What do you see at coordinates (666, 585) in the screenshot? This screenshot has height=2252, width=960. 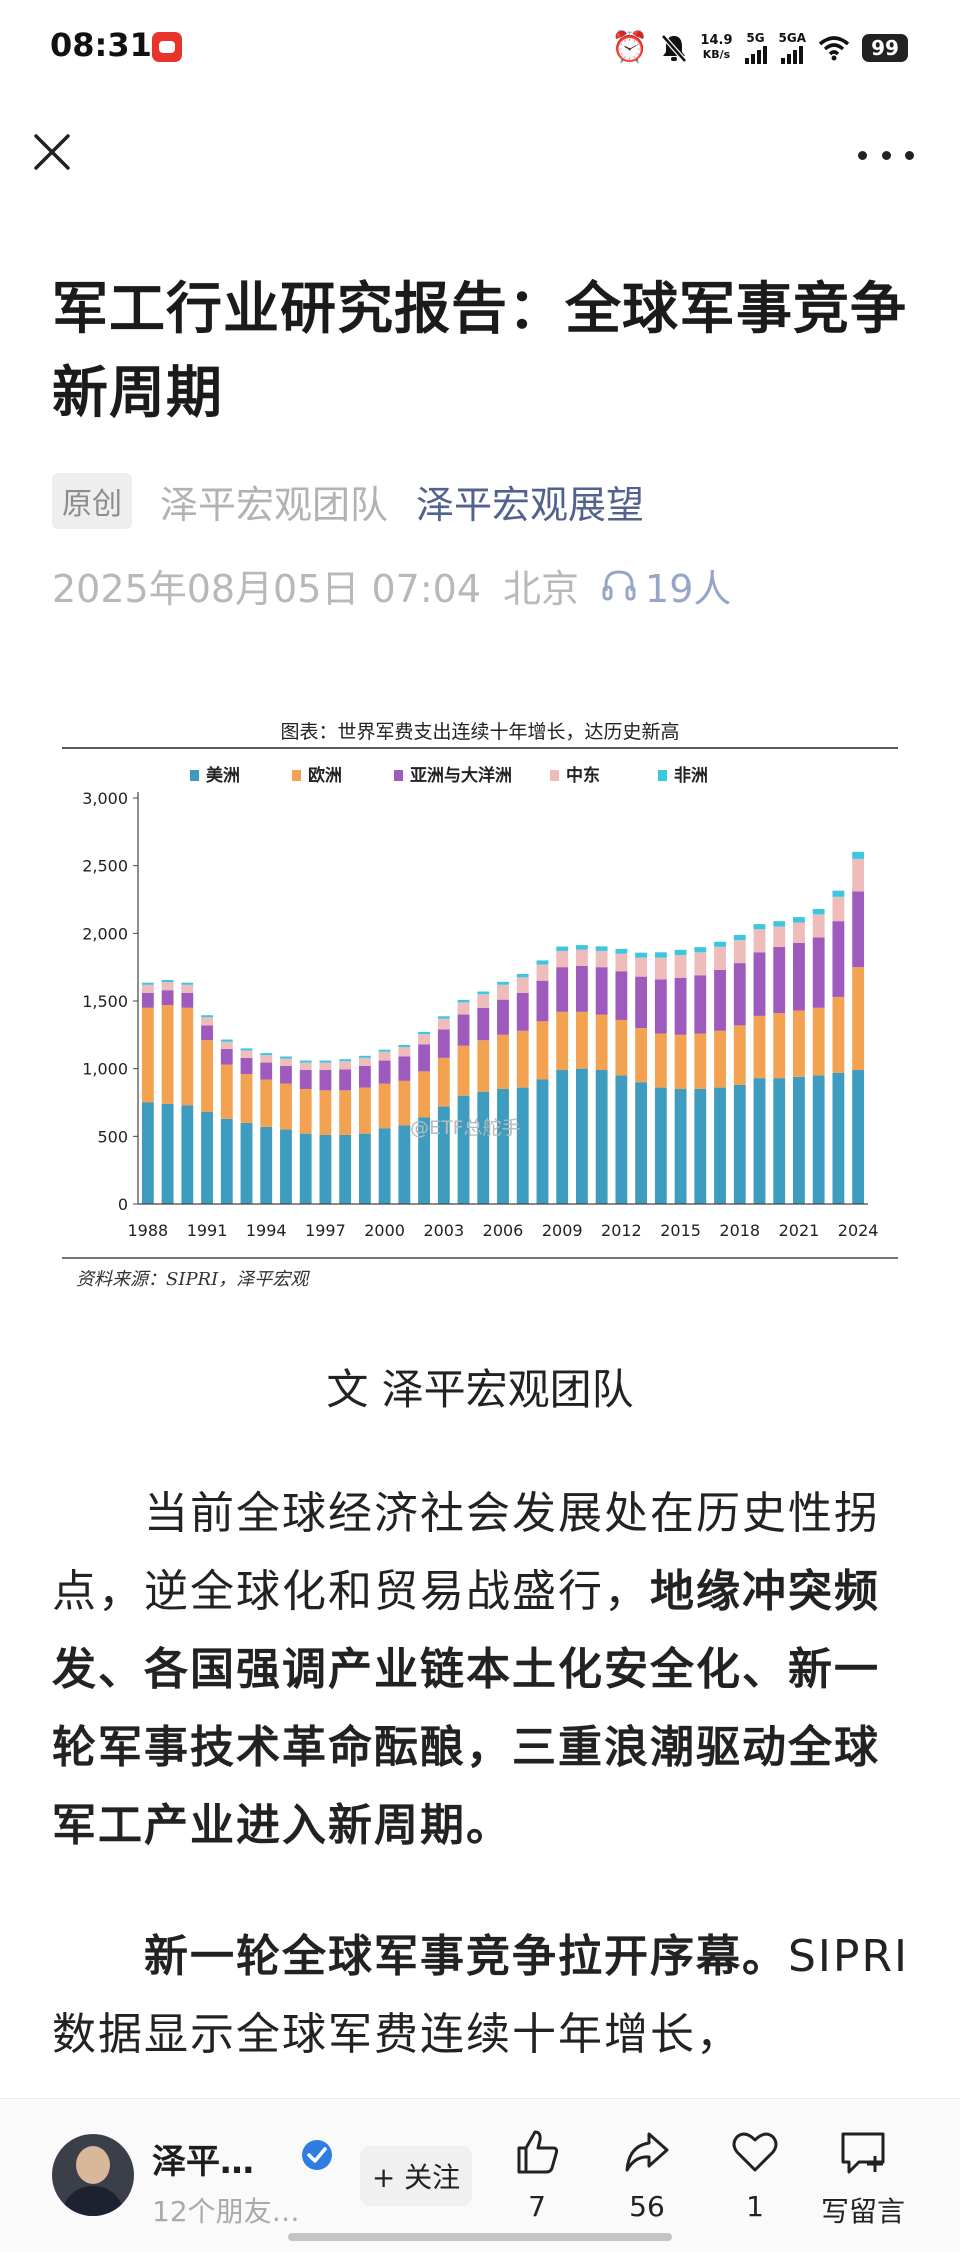 I see `listen-button: 19人` at bounding box center [666, 585].